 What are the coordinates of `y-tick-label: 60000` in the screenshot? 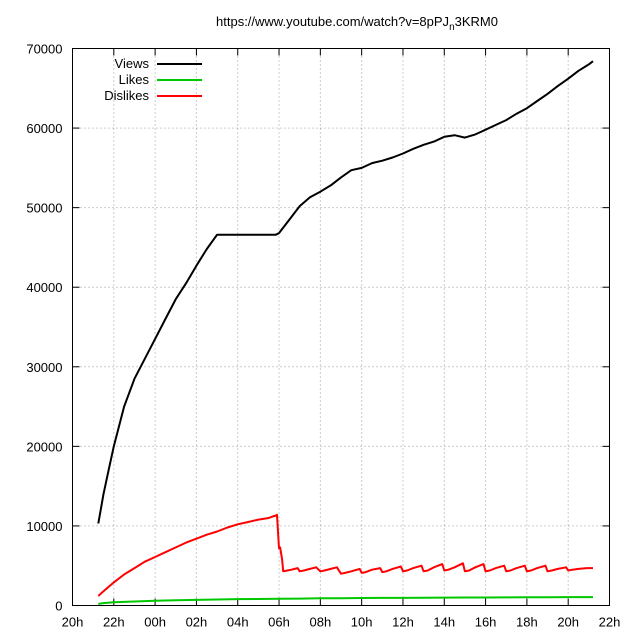 It's located at (44, 128).